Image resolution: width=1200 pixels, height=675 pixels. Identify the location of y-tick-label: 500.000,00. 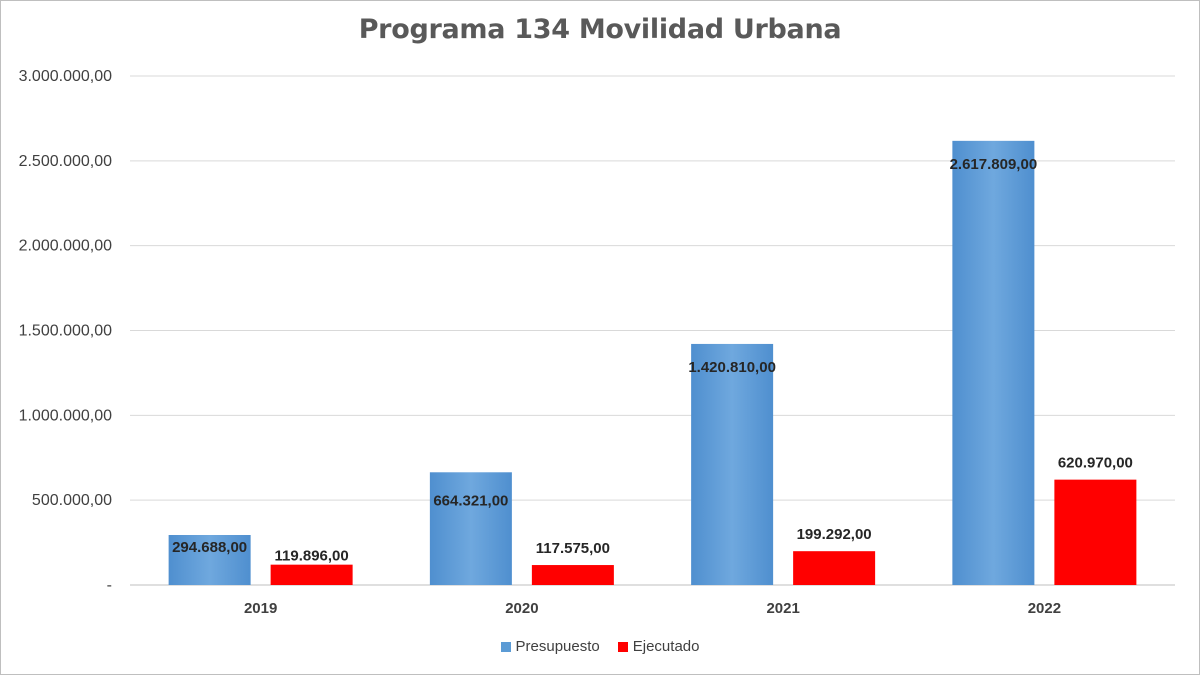
(72, 500).